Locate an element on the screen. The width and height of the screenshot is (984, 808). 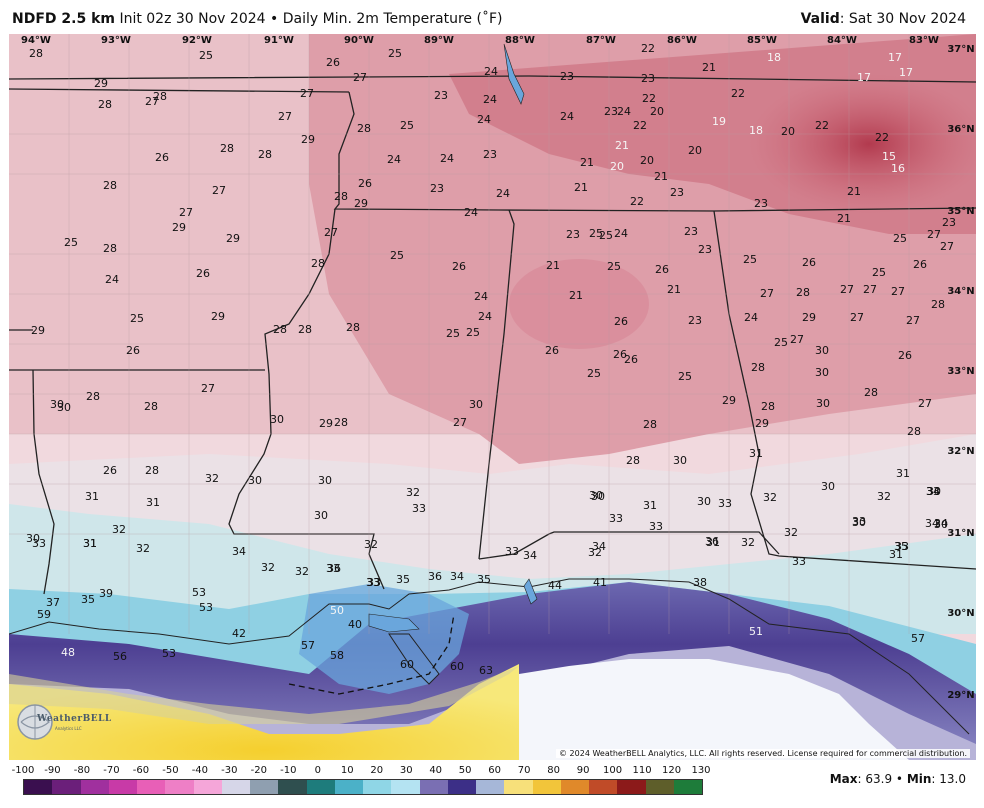
mountain-cold-core is located at coordinates (862, 144).